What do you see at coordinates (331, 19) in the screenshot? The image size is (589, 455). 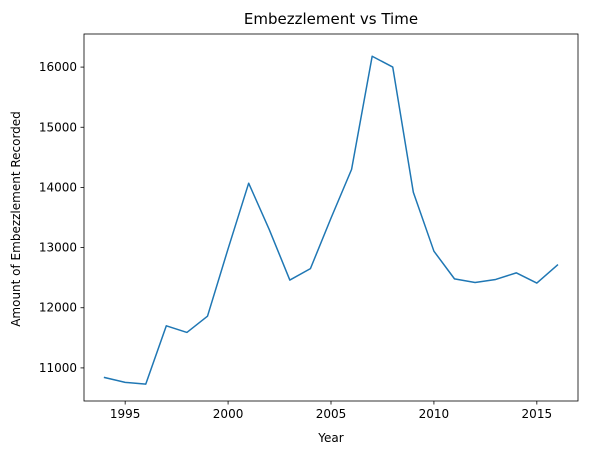 I see `chart-title: Embezzlement vs Time` at bounding box center [331, 19].